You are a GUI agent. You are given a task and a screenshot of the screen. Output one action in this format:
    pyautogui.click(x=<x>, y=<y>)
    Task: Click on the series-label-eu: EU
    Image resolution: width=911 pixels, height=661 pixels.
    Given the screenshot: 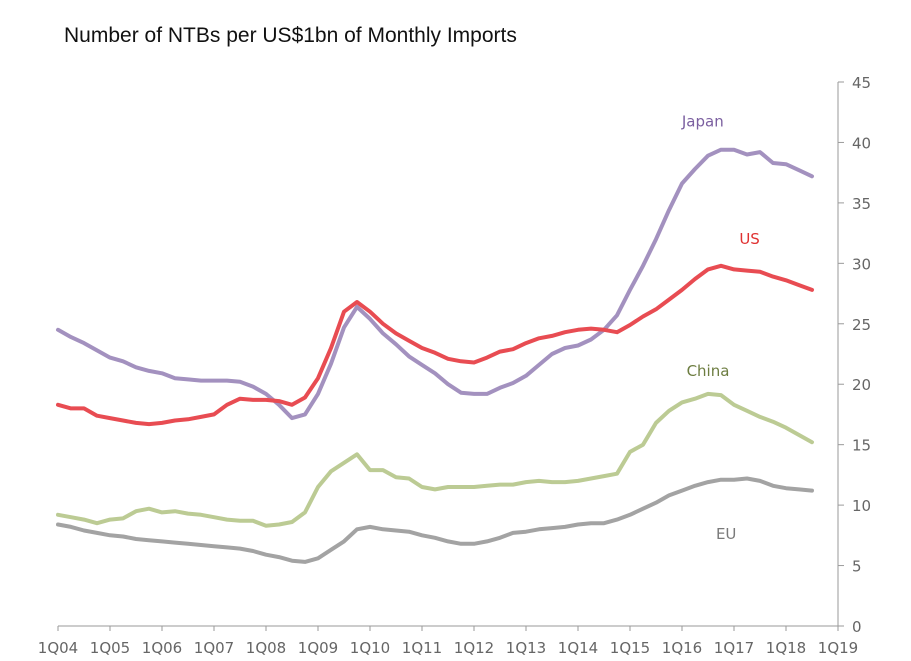 What is the action you would take?
    pyautogui.click(x=726, y=534)
    